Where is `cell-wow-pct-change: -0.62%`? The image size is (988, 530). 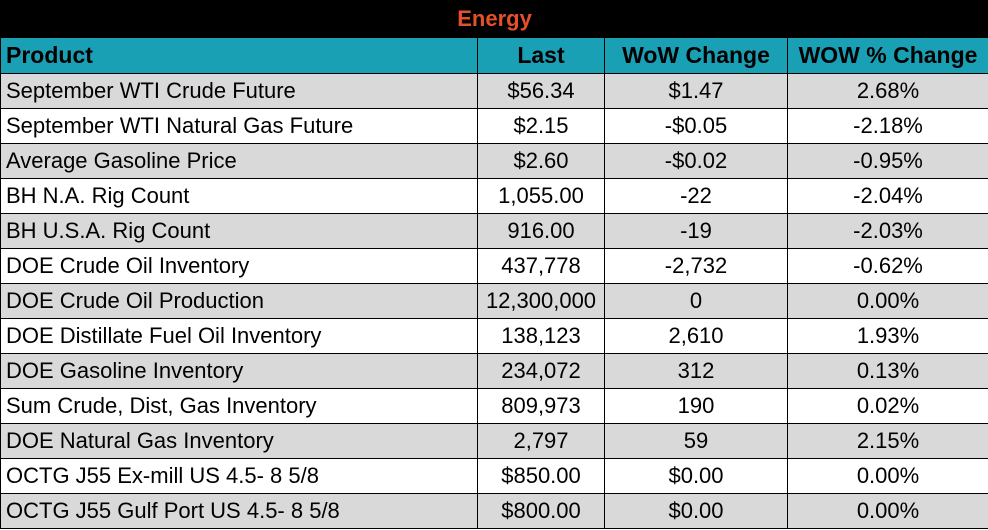
cell-wow-pct-change: -0.62% is located at coordinates (887, 266).